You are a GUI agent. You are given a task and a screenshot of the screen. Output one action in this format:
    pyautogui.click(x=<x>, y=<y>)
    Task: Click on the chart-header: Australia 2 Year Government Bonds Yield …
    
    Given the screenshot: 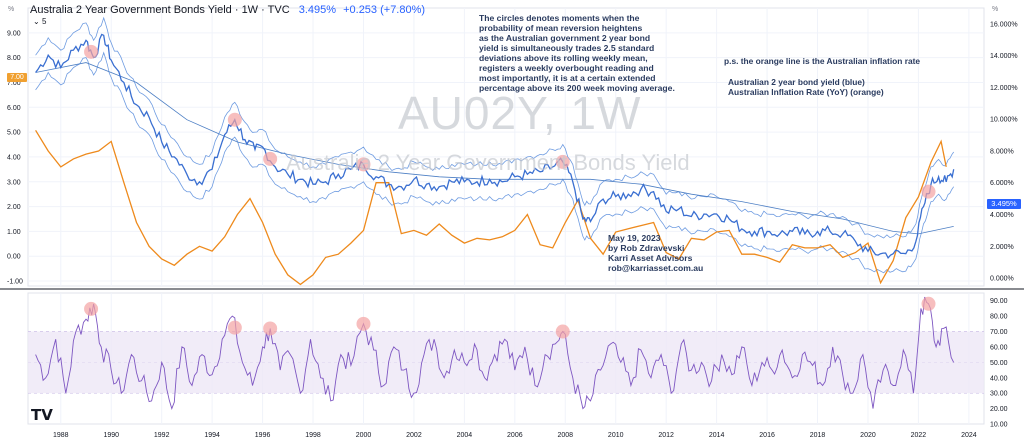 What is the action you would take?
    pyautogui.click(x=227, y=10)
    